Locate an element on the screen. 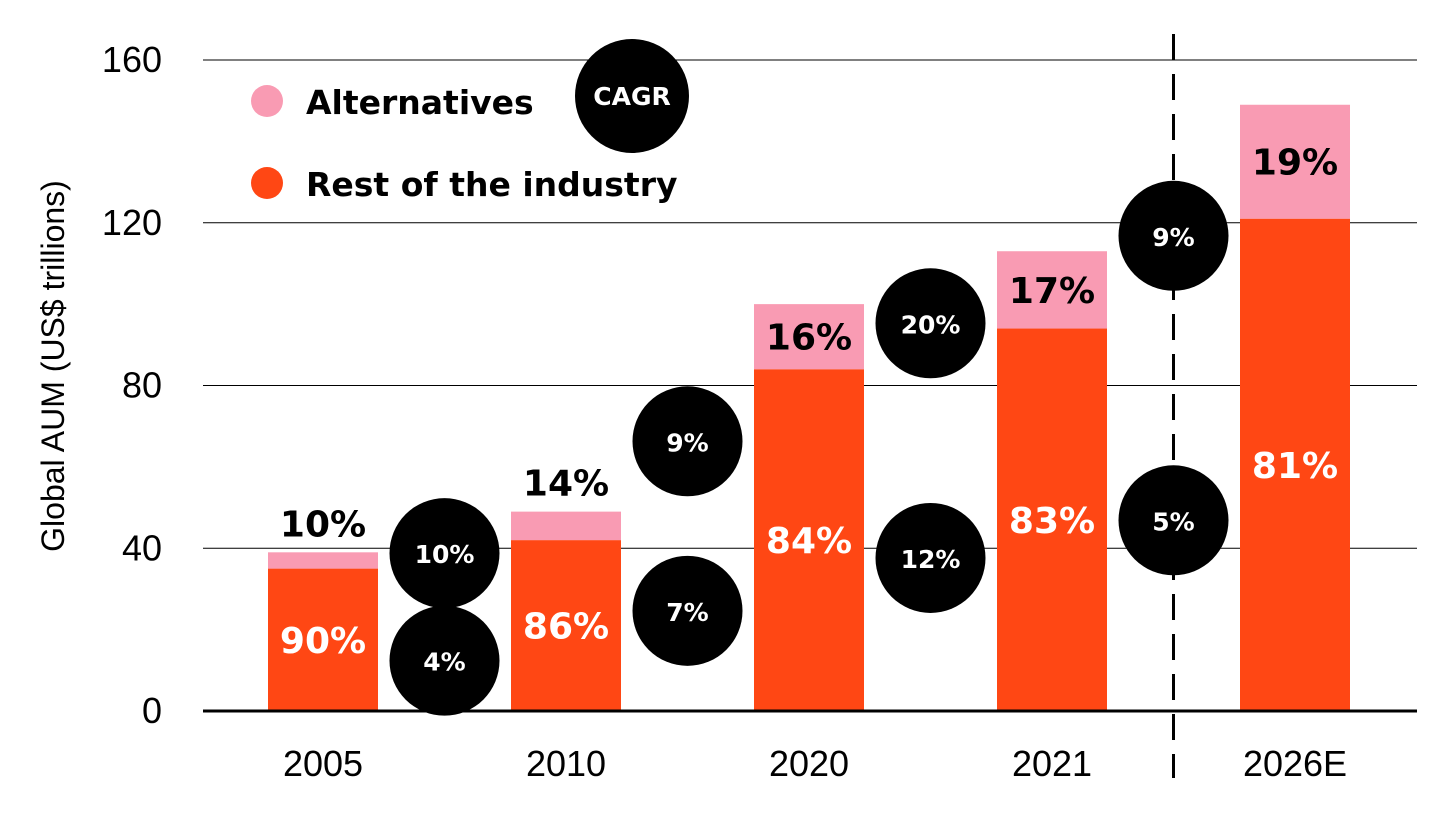 This screenshot has height=818, width=1452. x-tick-label-2005: 2005 is located at coordinates (323, 763).